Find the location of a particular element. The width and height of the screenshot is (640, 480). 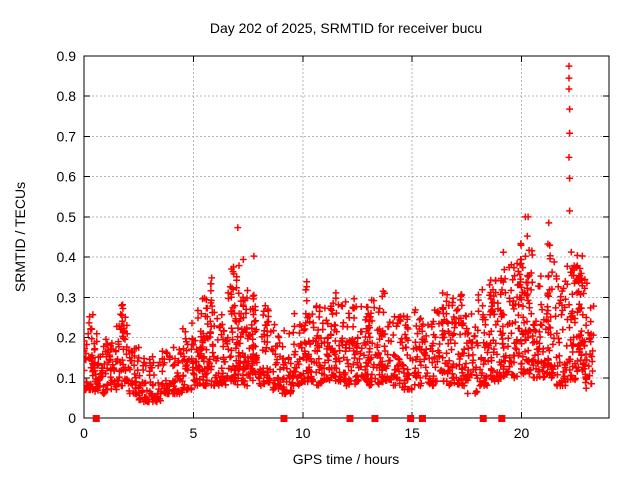

y-tick-label: 0.6 is located at coordinates (67, 177).